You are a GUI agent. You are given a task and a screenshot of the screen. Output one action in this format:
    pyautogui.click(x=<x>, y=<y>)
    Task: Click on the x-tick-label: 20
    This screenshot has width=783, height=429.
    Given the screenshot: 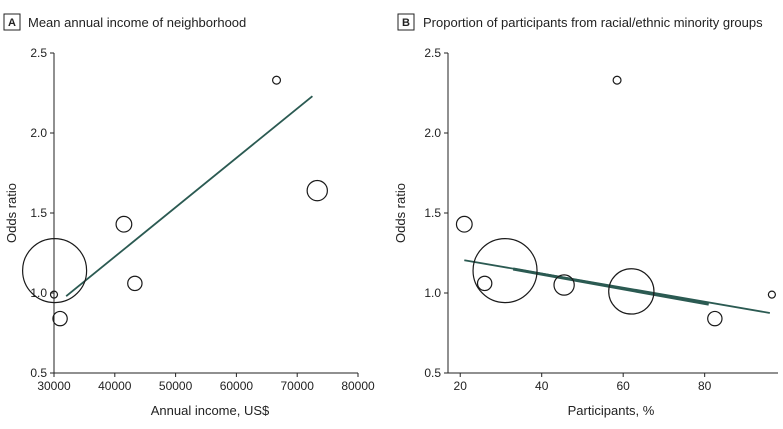 What is the action you would take?
    pyautogui.click(x=461, y=386)
    